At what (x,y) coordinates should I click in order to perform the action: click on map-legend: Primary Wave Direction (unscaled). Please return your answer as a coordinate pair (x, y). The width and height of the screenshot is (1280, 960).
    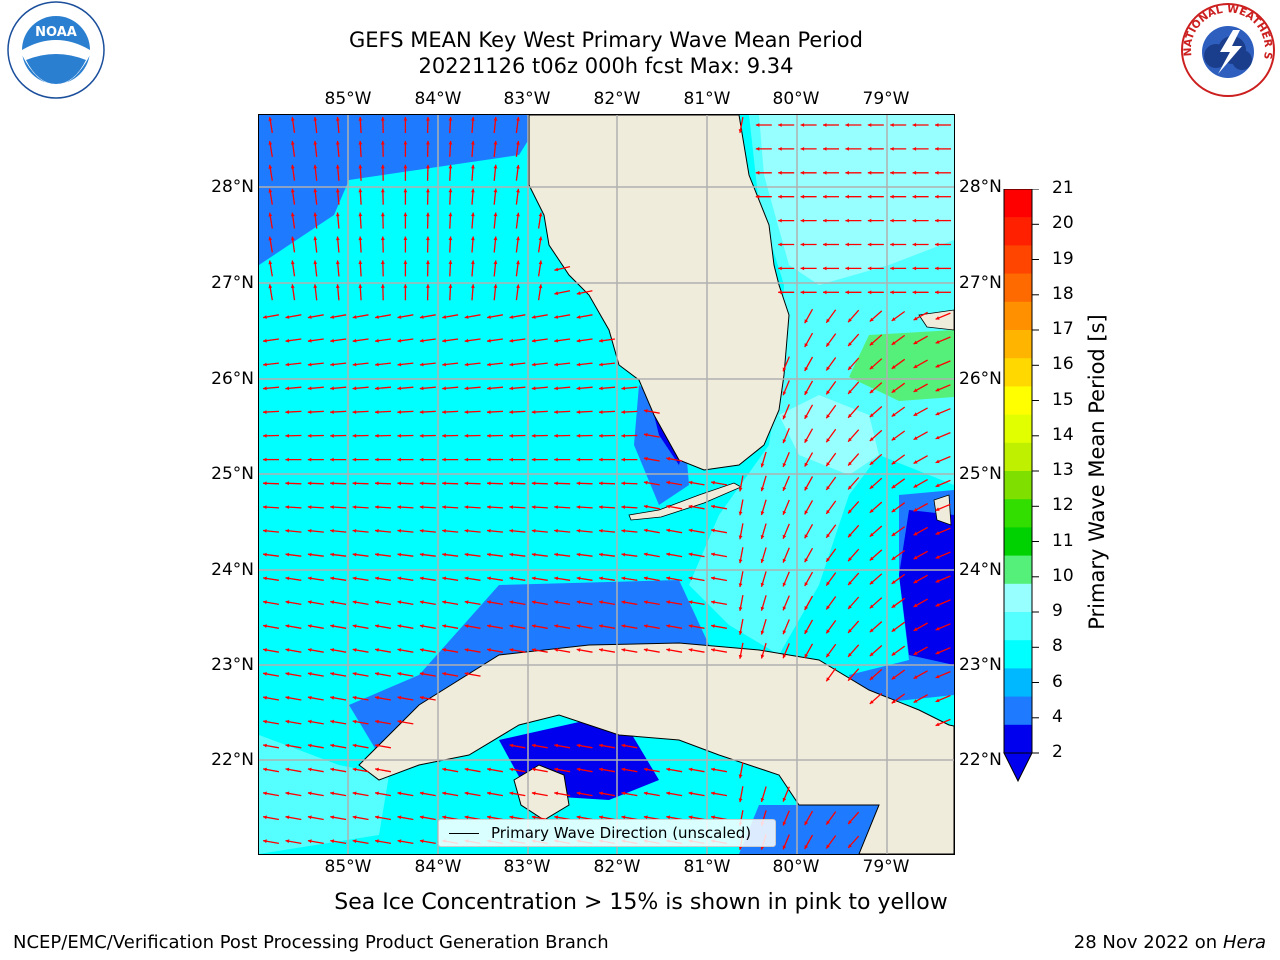
    Looking at the image, I should click on (607, 833).